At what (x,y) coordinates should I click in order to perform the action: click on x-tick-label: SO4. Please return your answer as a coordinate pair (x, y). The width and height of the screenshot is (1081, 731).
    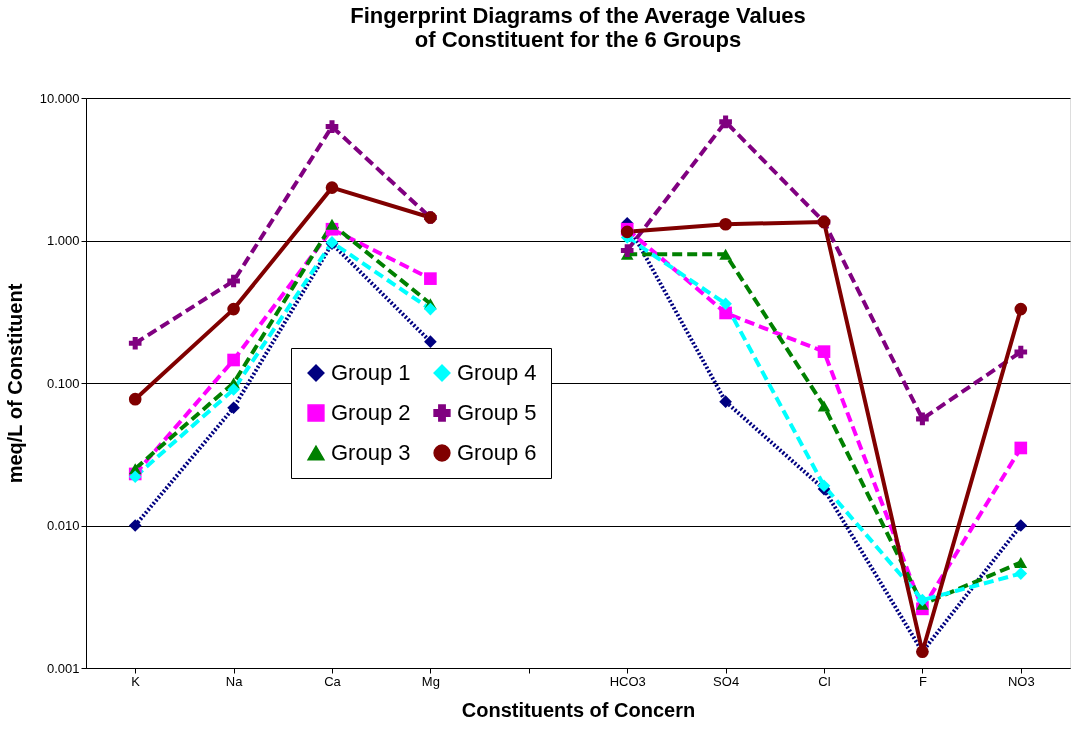
    Looking at the image, I should click on (726, 681).